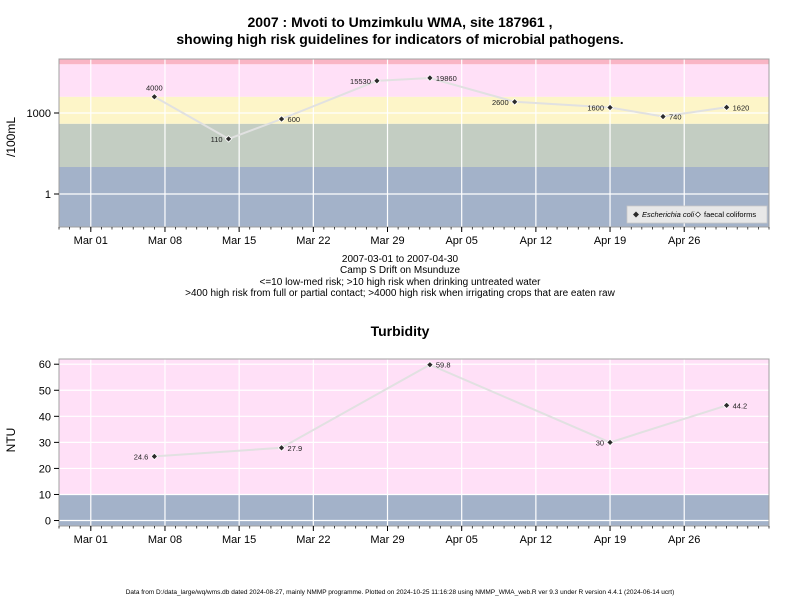 Image resolution: width=800 pixels, height=600 pixels. I want to click on chart1-x-tick-label: Mar 22, so click(313, 241).